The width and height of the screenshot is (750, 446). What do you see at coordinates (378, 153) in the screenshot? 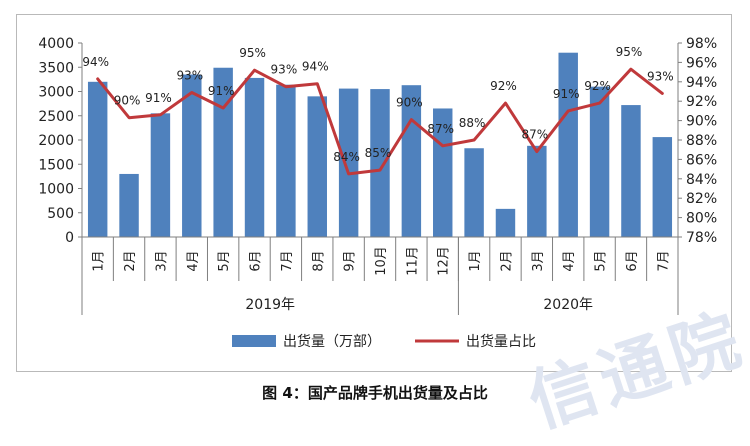
I see `data-label: 85%` at bounding box center [378, 153].